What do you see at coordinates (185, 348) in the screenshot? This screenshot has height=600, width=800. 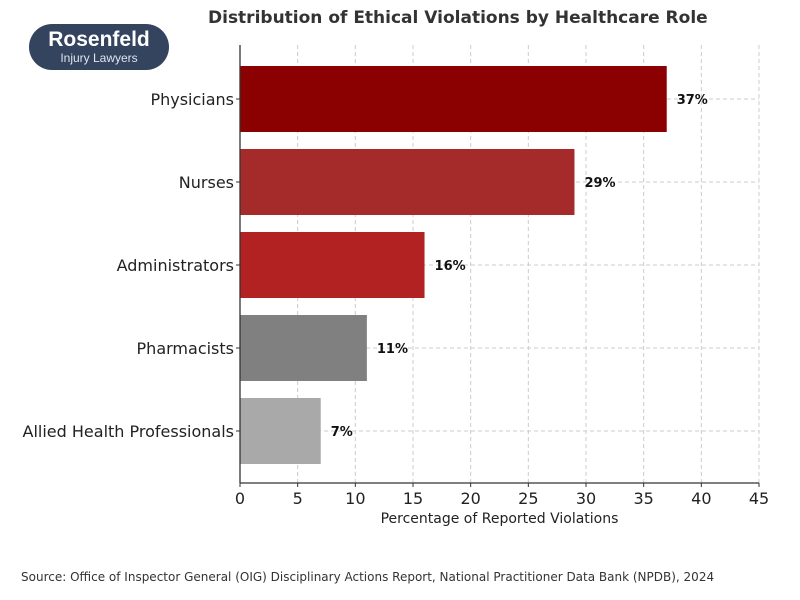 I see `y-tick-label: Pharmacists` at bounding box center [185, 348].